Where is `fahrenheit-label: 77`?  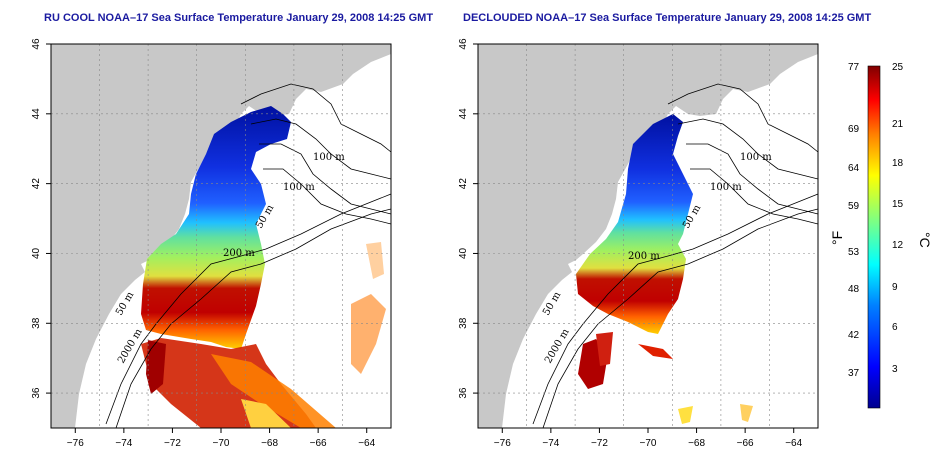 fahrenheit-label: 77 is located at coordinates (854, 67).